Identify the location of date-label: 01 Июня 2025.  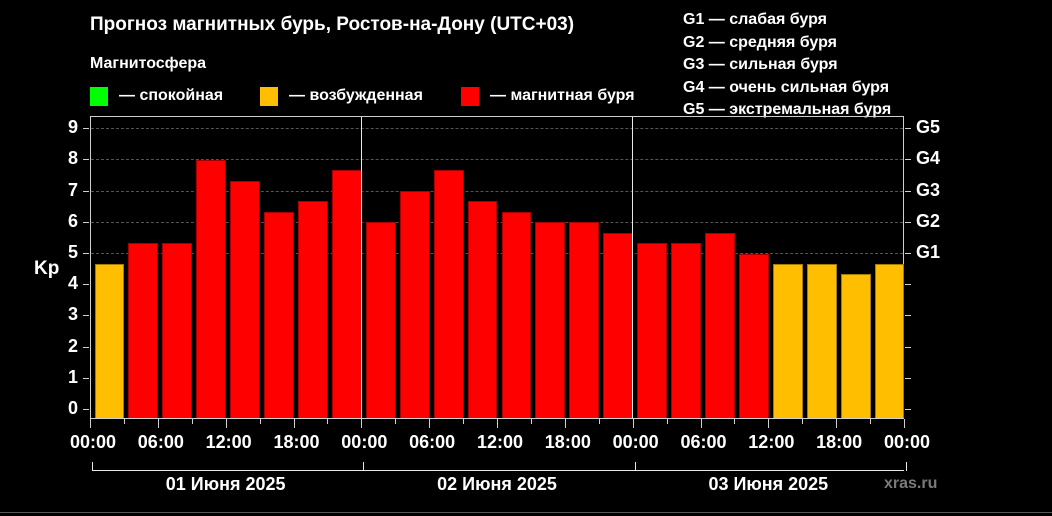
(225, 484).